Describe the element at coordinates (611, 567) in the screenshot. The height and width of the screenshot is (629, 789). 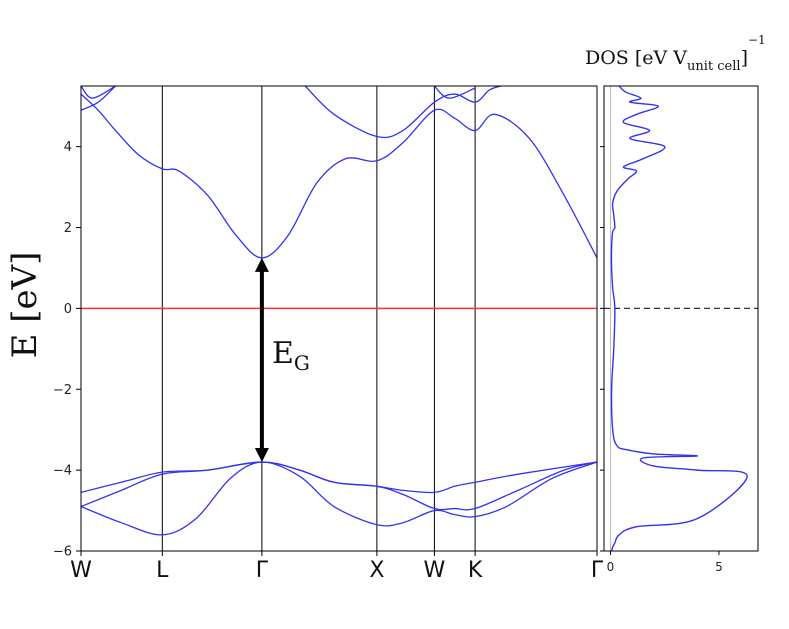
I see `dos-x-tick-label: 0` at that location.